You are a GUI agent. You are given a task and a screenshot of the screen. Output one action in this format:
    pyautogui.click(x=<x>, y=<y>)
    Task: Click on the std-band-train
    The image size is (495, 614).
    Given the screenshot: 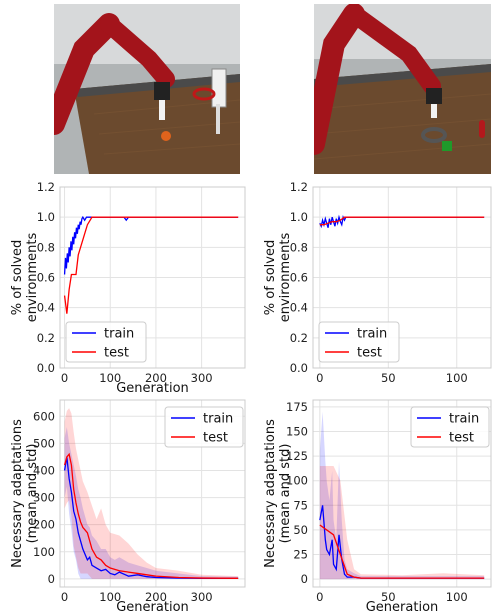 What is the action you would take?
    pyautogui.click(x=151, y=503)
    